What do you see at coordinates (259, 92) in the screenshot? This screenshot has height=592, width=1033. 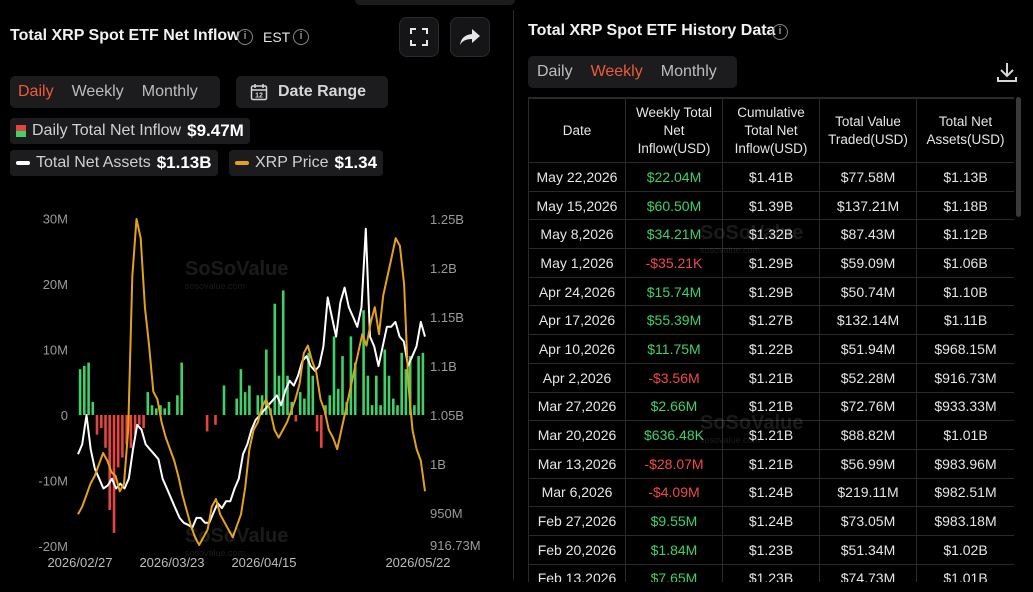 I see `calendar-icon: 12` at bounding box center [259, 92].